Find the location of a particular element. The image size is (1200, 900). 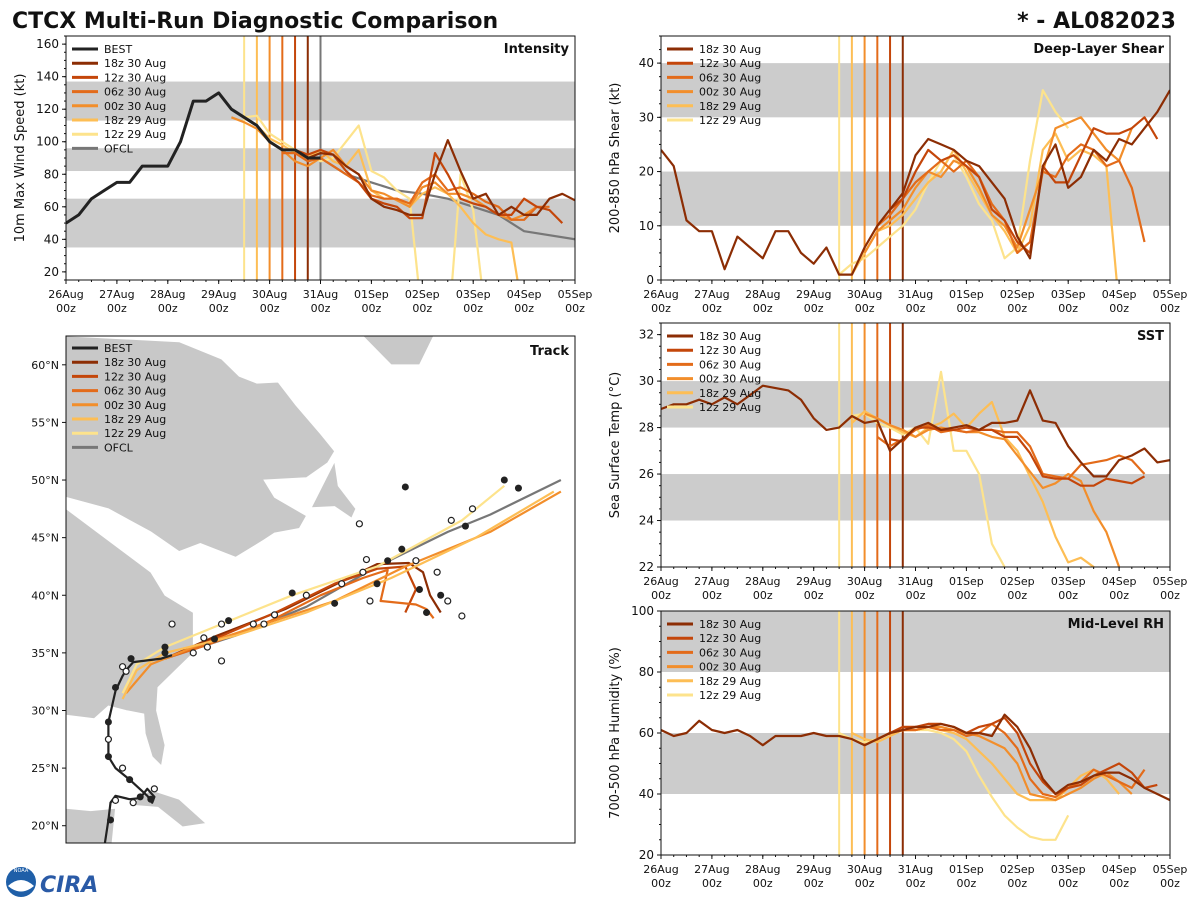

shear-ylabel: 200-850 hPa Shear (kt) is located at coordinates (615, 158).